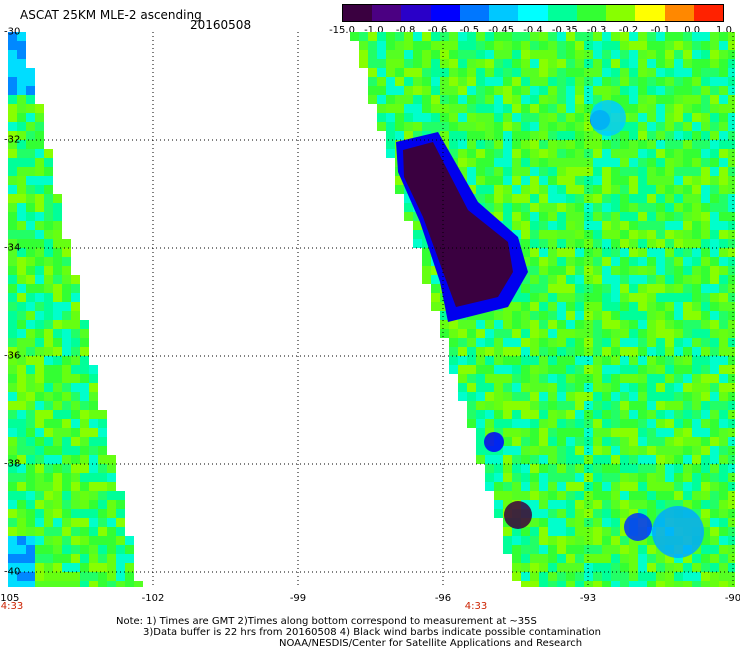  I want to click on lon-tick-label: -90, so click(732, 598).